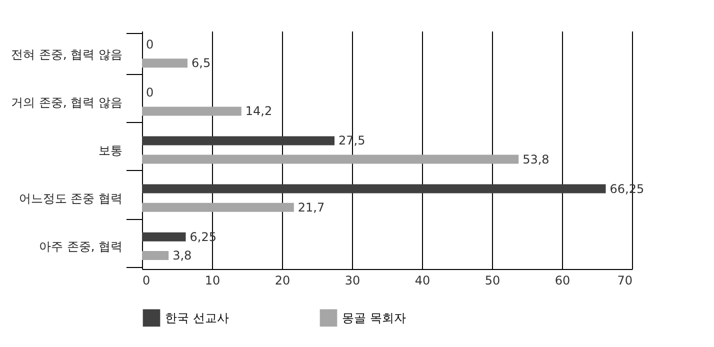 This screenshot has width=714, height=347. What do you see at coordinates (562, 281) in the screenshot?
I see `x-tick-label: 60` at bounding box center [562, 281].